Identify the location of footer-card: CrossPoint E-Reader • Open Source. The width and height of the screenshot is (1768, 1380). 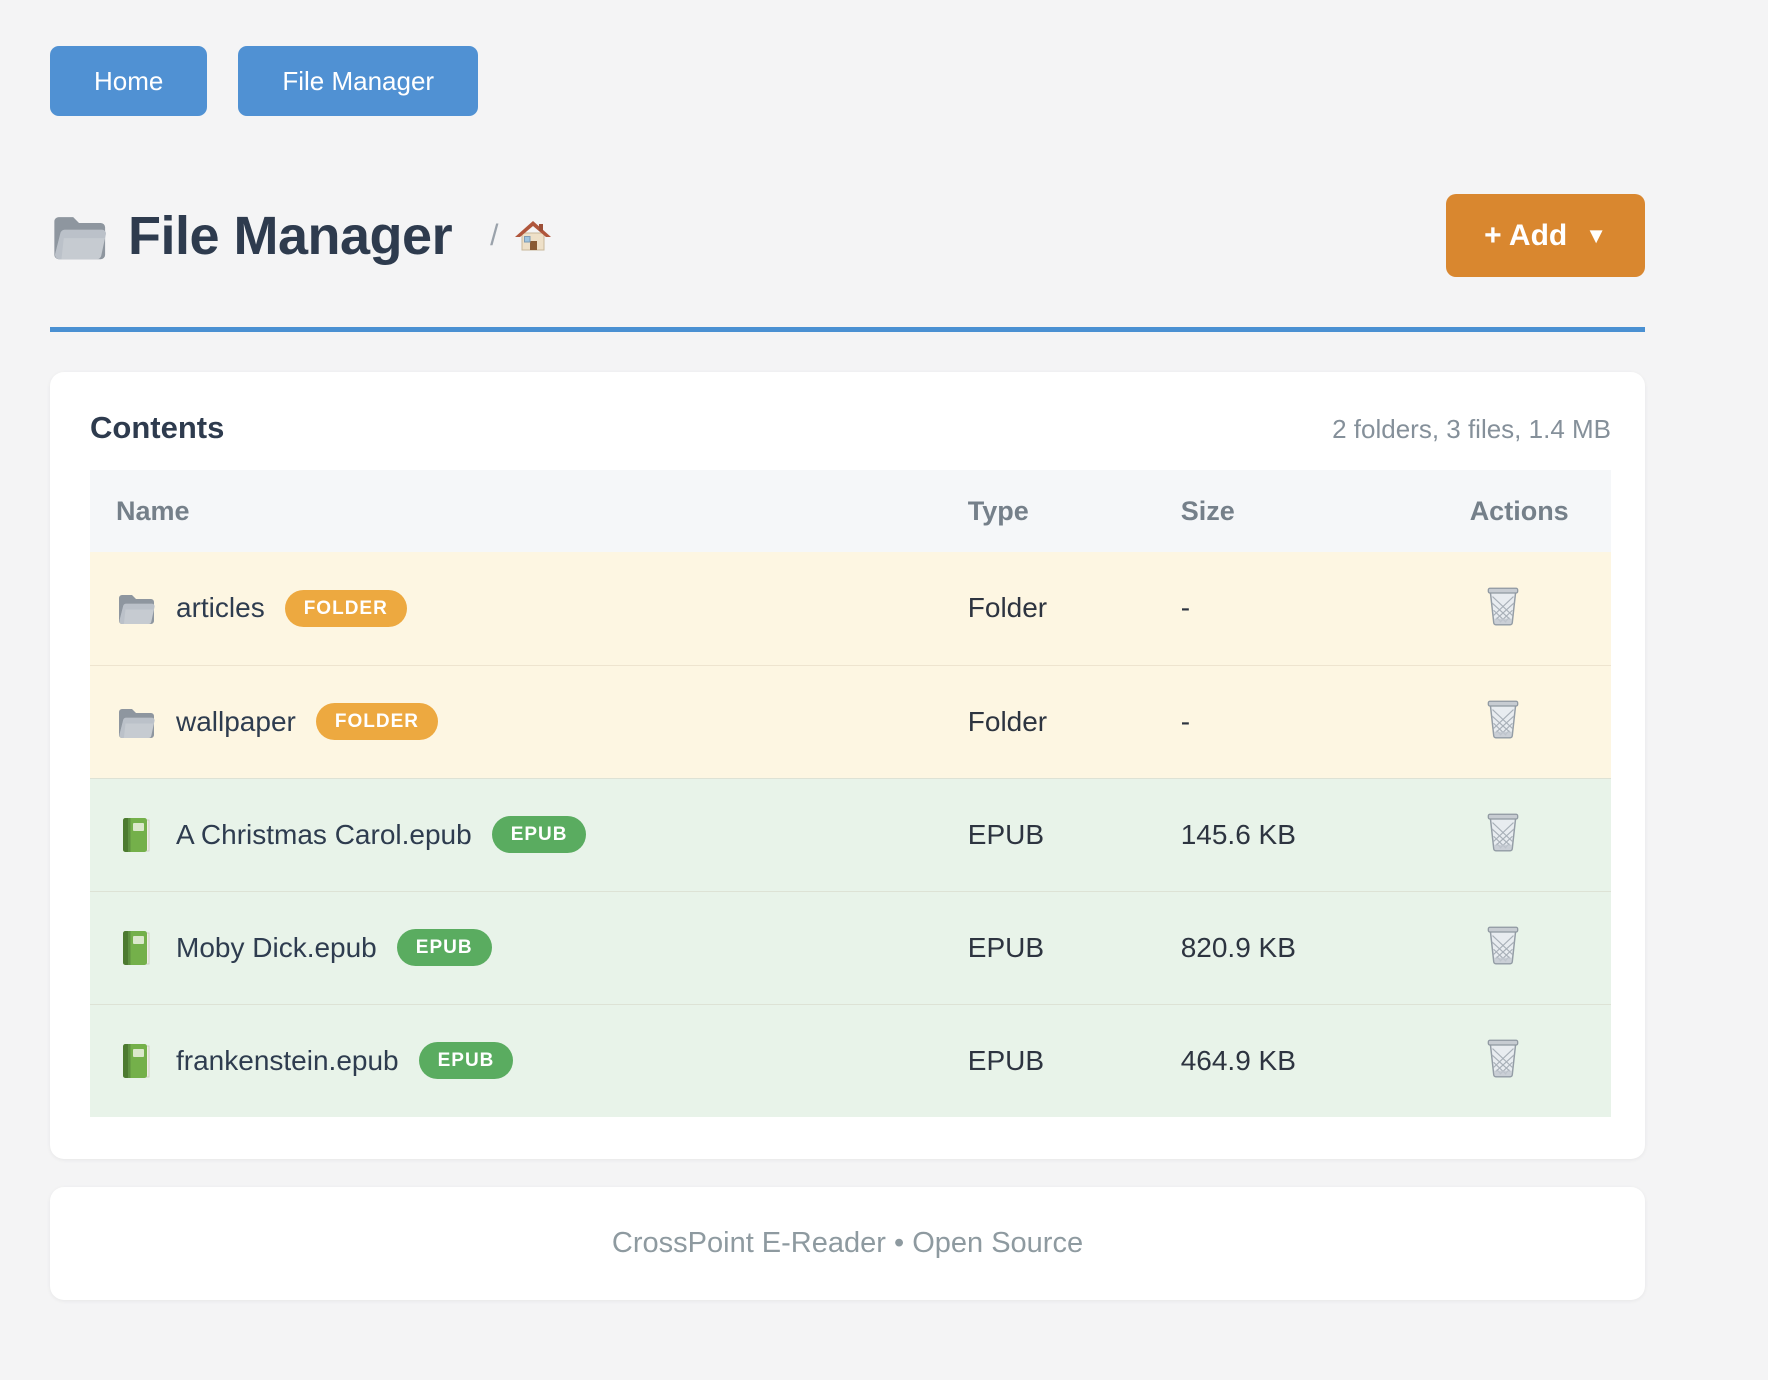
(847, 1243).